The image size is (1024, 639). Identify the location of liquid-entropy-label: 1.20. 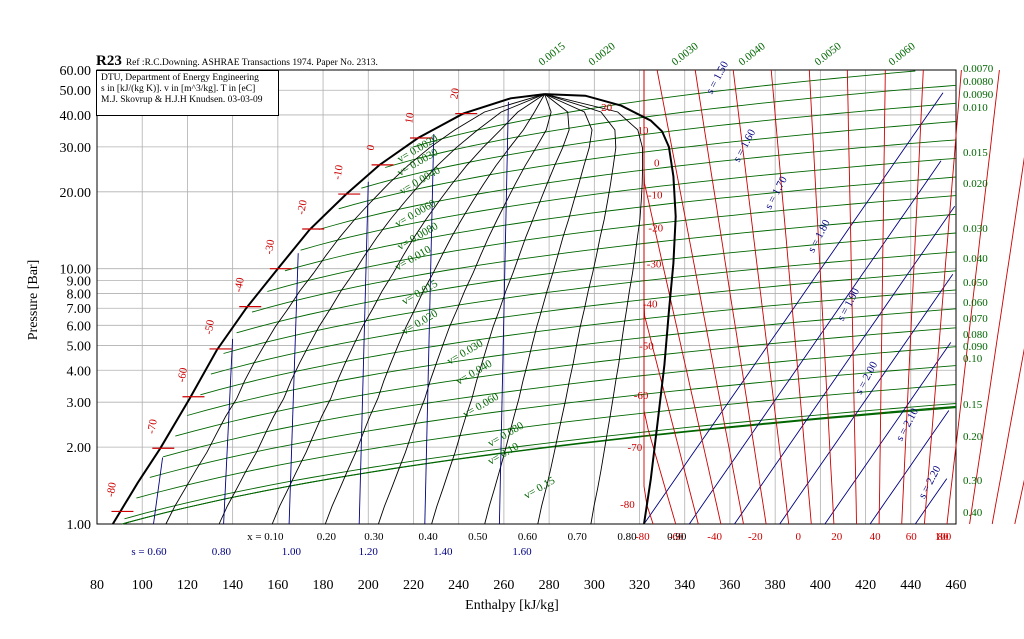
(369, 552).